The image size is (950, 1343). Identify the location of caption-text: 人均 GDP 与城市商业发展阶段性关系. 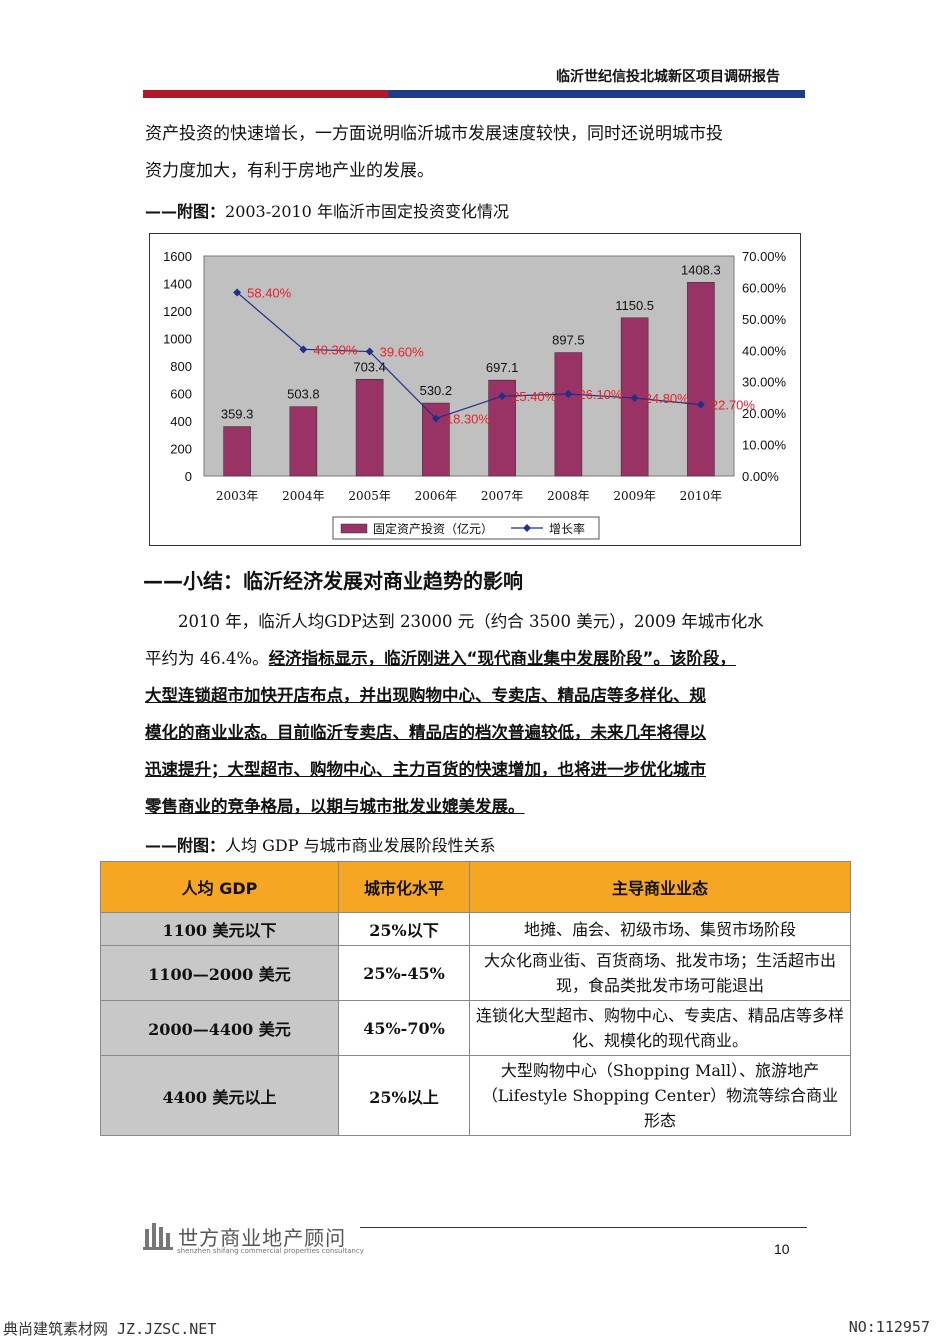
(360, 845).